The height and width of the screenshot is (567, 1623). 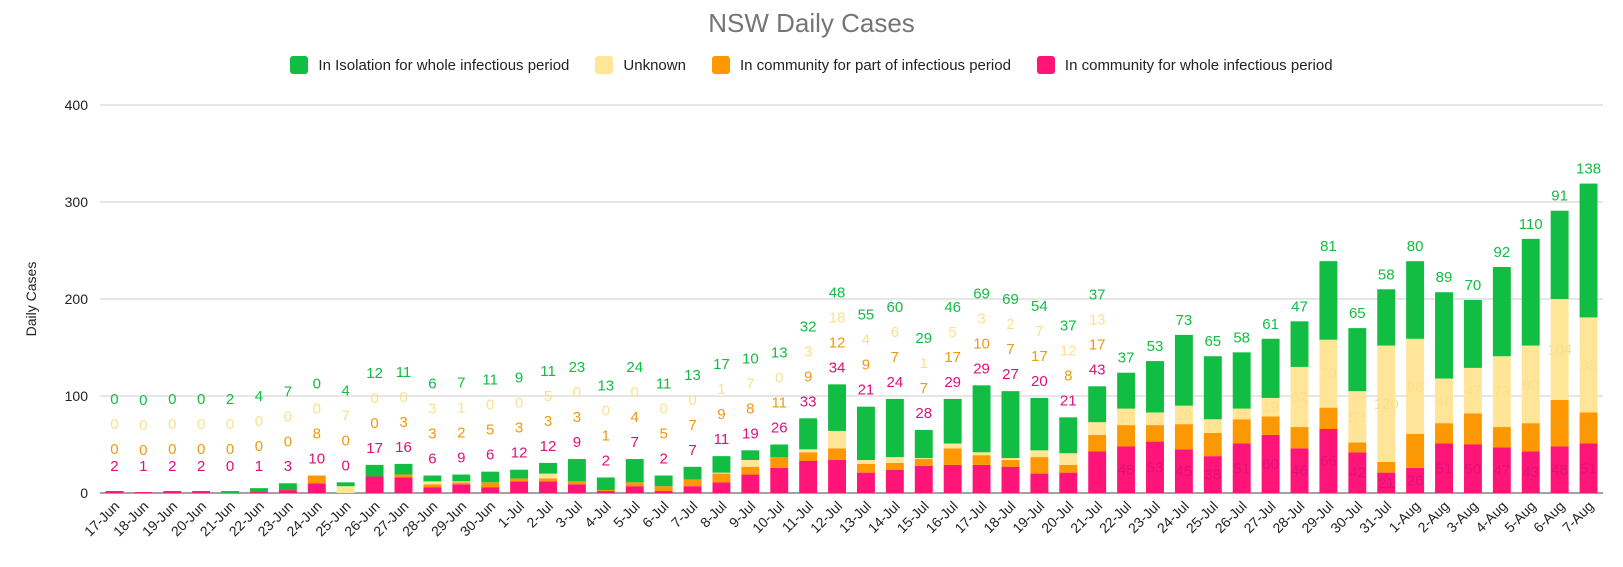 What do you see at coordinates (1202, 517) in the screenshot?
I see `x-tick-label: 25-Jul` at bounding box center [1202, 517].